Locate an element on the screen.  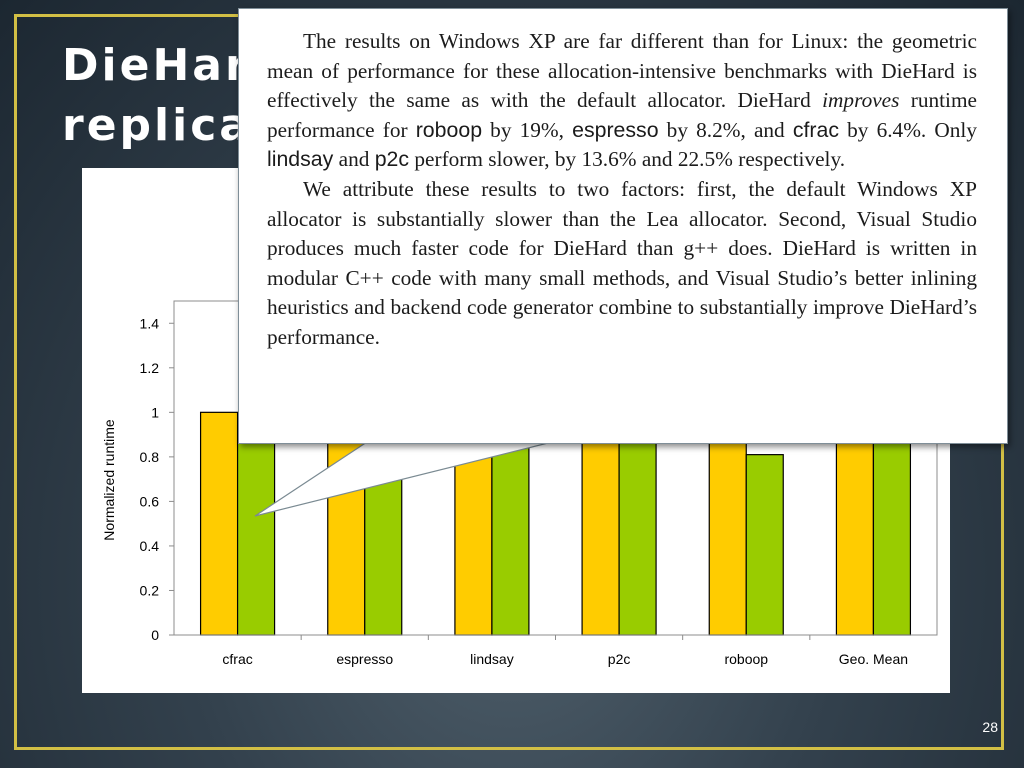
excerpt-text: by 6.4%. Only is located at coordinates (908, 129).